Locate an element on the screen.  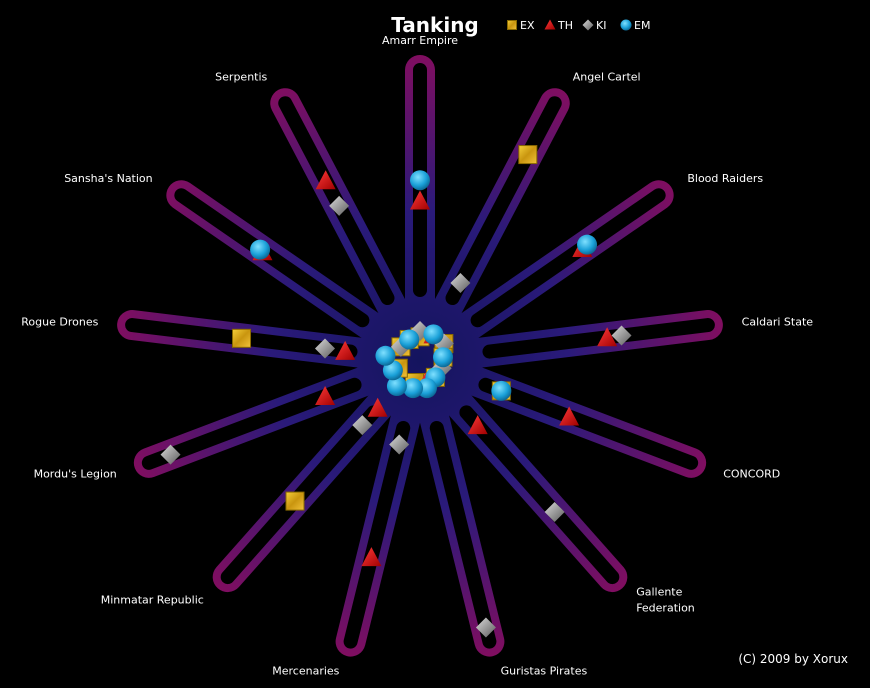
marker-ex-angel-cartel is located at coordinates (528, 155).